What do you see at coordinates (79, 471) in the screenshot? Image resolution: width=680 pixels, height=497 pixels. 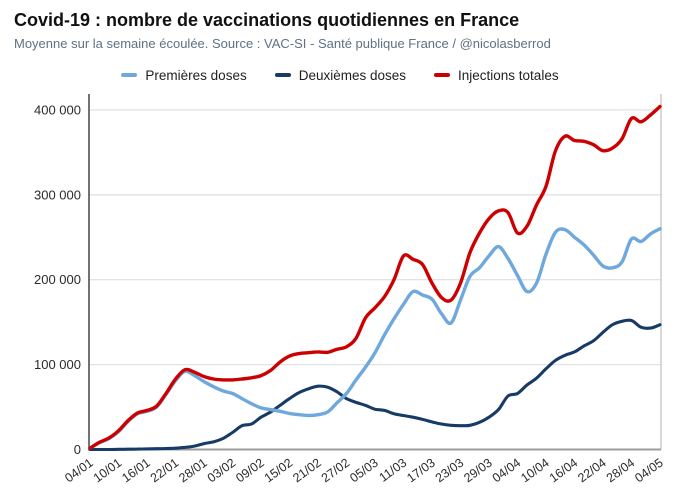 I see `x-axis-tick-label: 04/01` at bounding box center [79, 471].